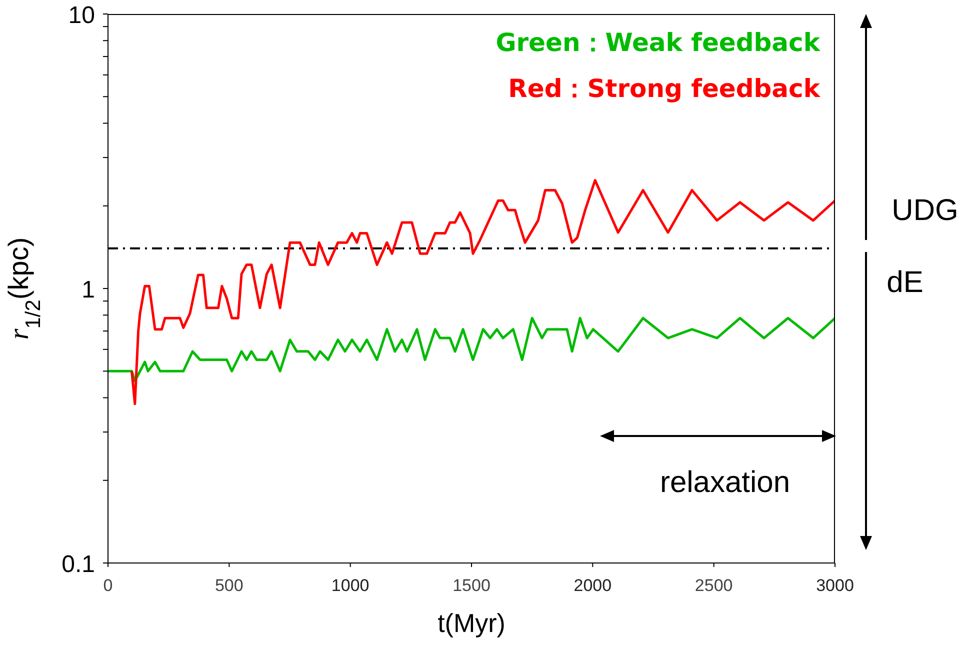 The width and height of the screenshot is (965, 652). I want to click on text: Red：Strong feedback, so click(663, 89).